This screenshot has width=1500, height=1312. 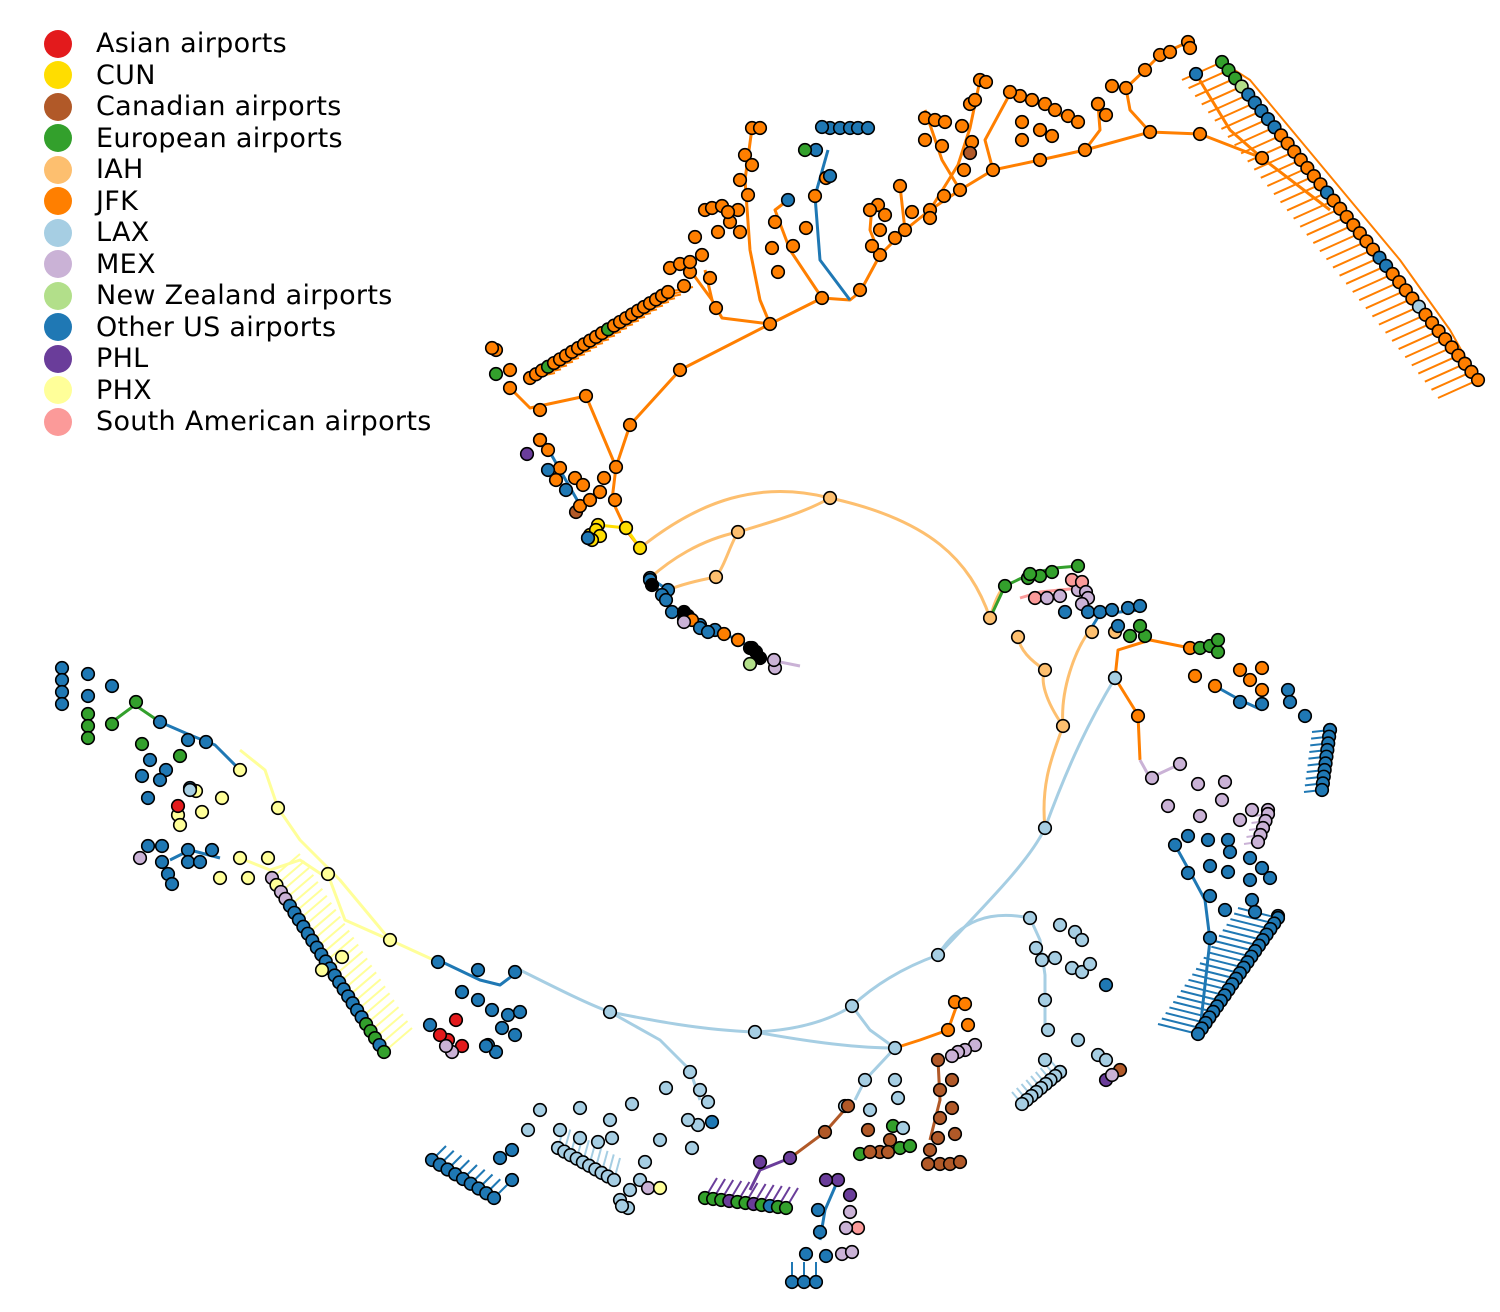 What do you see at coordinates (216, 327) in the screenshot?
I see `legend-label: Other US airports` at bounding box center [216, 327].